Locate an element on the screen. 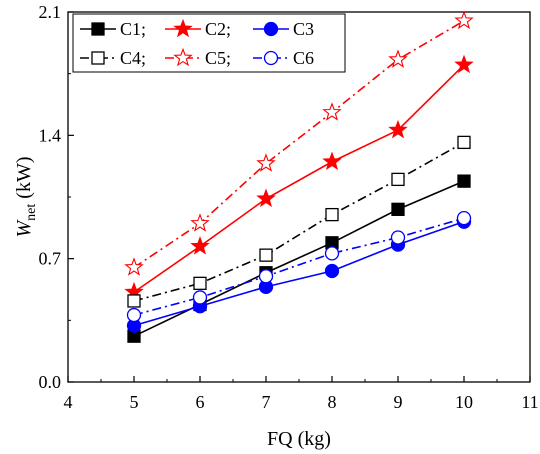  y-tick-label: 0.7 is located at coordinates (50, 259).